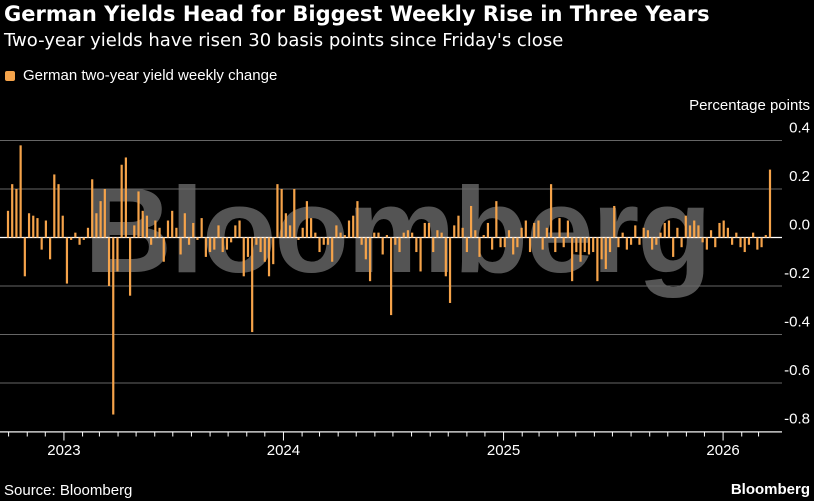 This screenshot has width=814, height=501. What do you see at coordinates (150, 75) in the screenshot?
I see `legend-label: German two-year yield weekly change` at bounding box center [150, 75].